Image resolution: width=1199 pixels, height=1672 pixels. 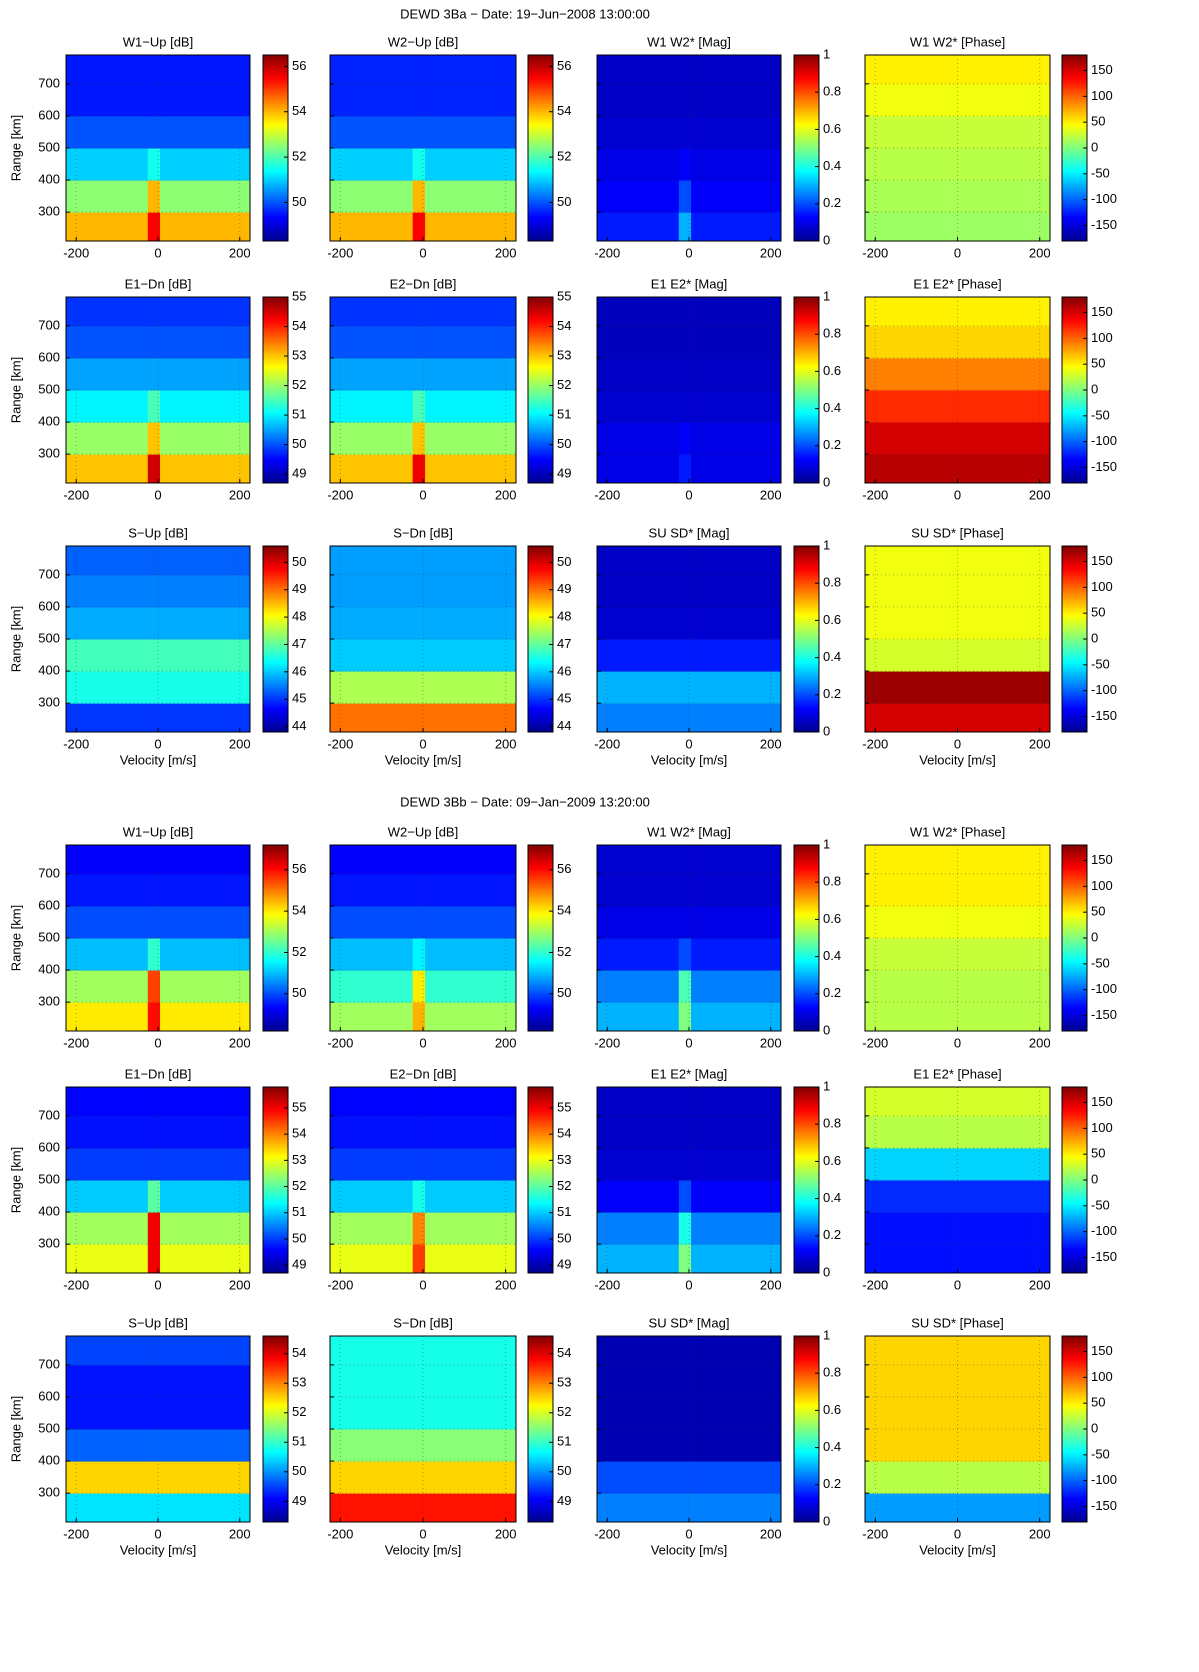 I want to click on y-axis-label: Range [km], so click(x=15, y=1180).